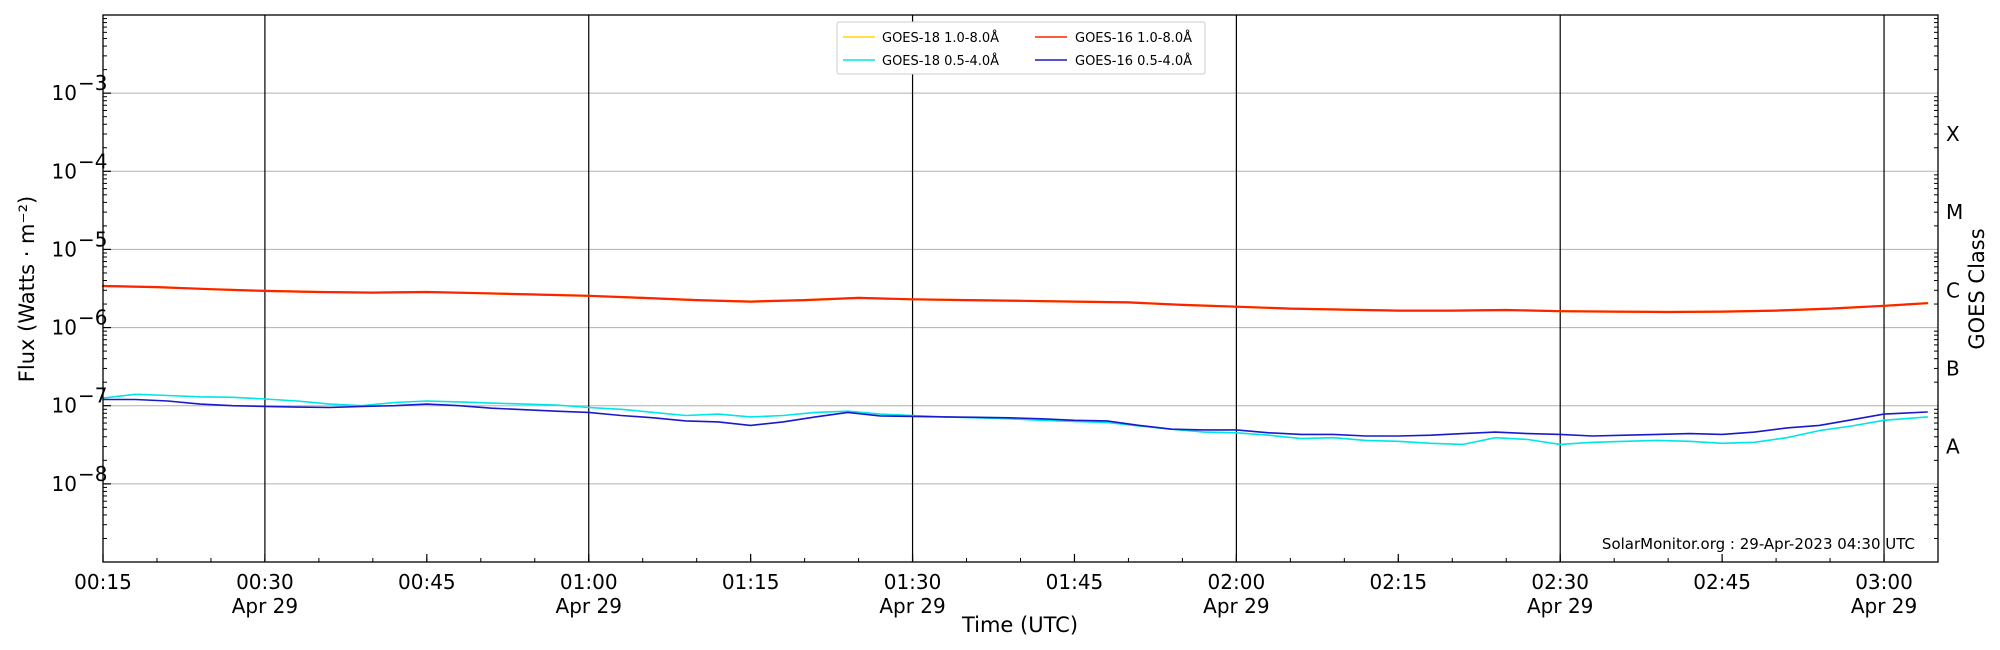 The height and width of the screenshot is (650, 2000). I want to click on y-tick-exponent: −7, so click(92, 396).